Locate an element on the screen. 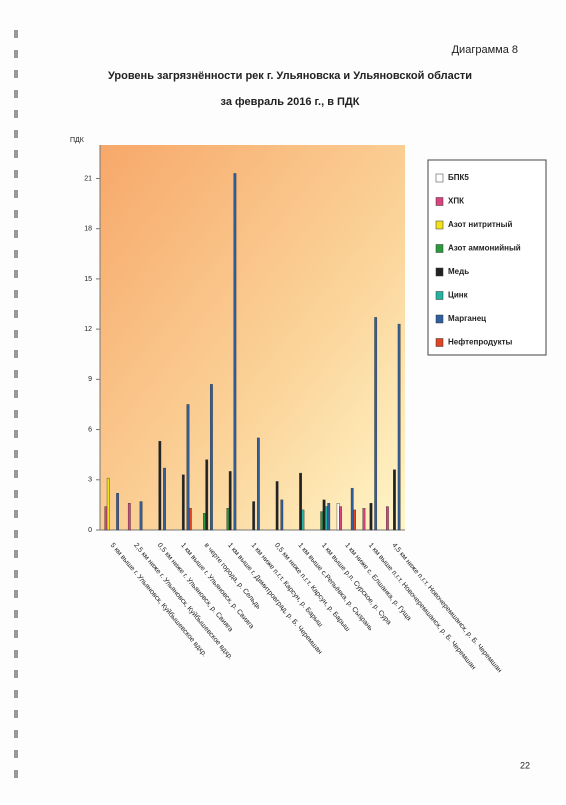  legend is located at coordinates (487, 257).